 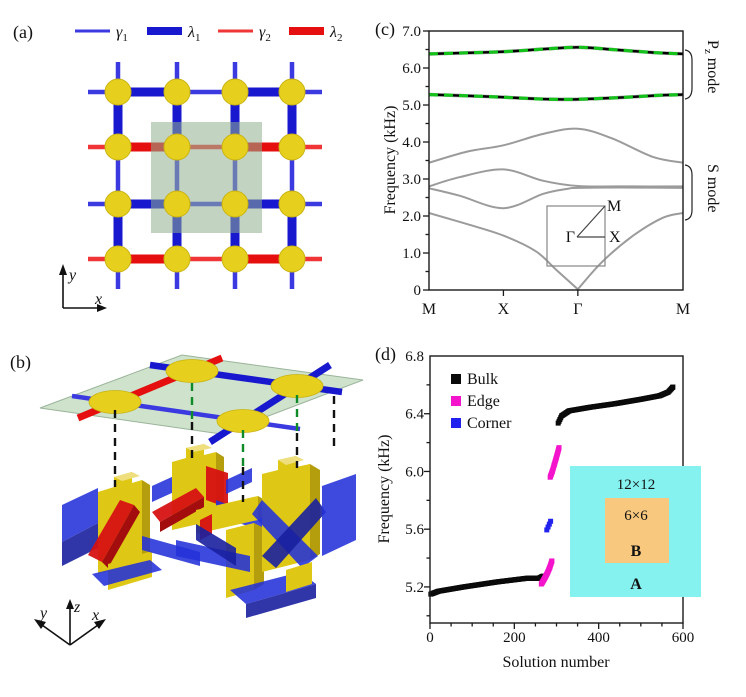 What do you see at coordinates (430, 638) in the screenshot?
I see `x-tick-label: 0` at bounding box center [430, 638].